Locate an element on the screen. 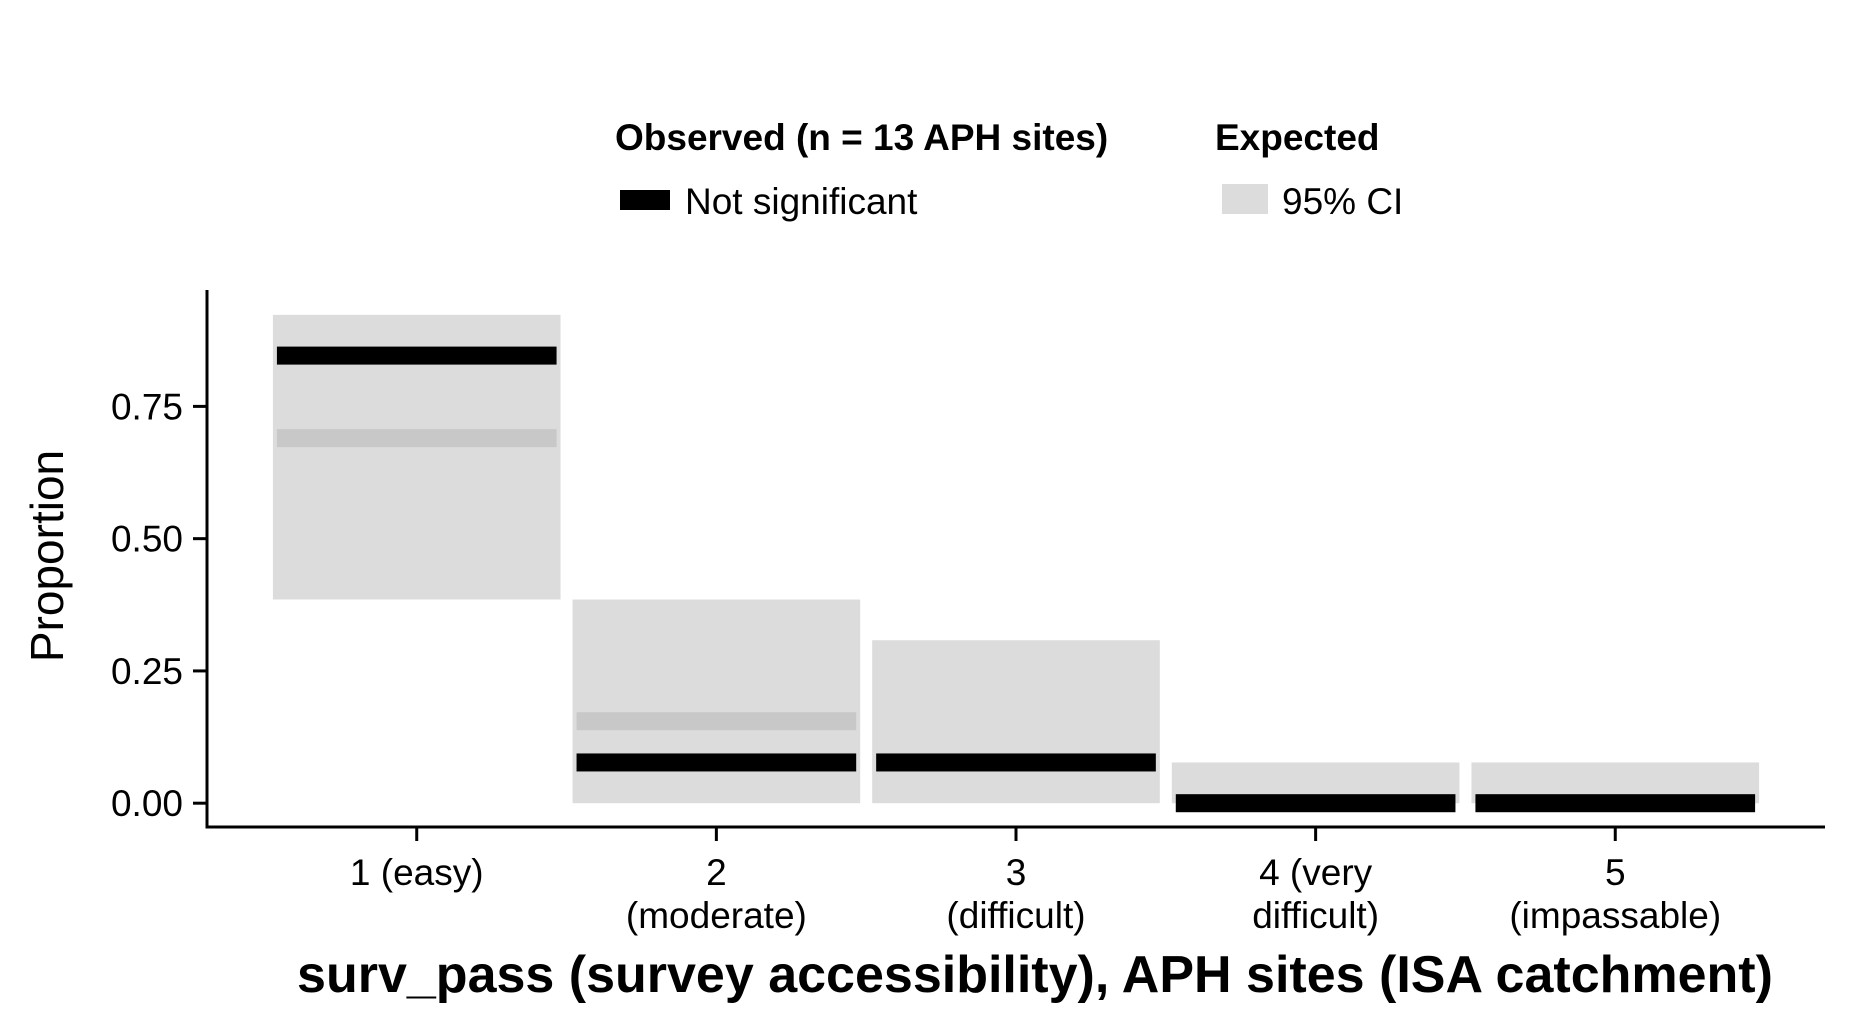 The width and height of the screenshot is (1860, 1020). x-tick-label-1: 1 (easy) is located at coordinates (417, 872).